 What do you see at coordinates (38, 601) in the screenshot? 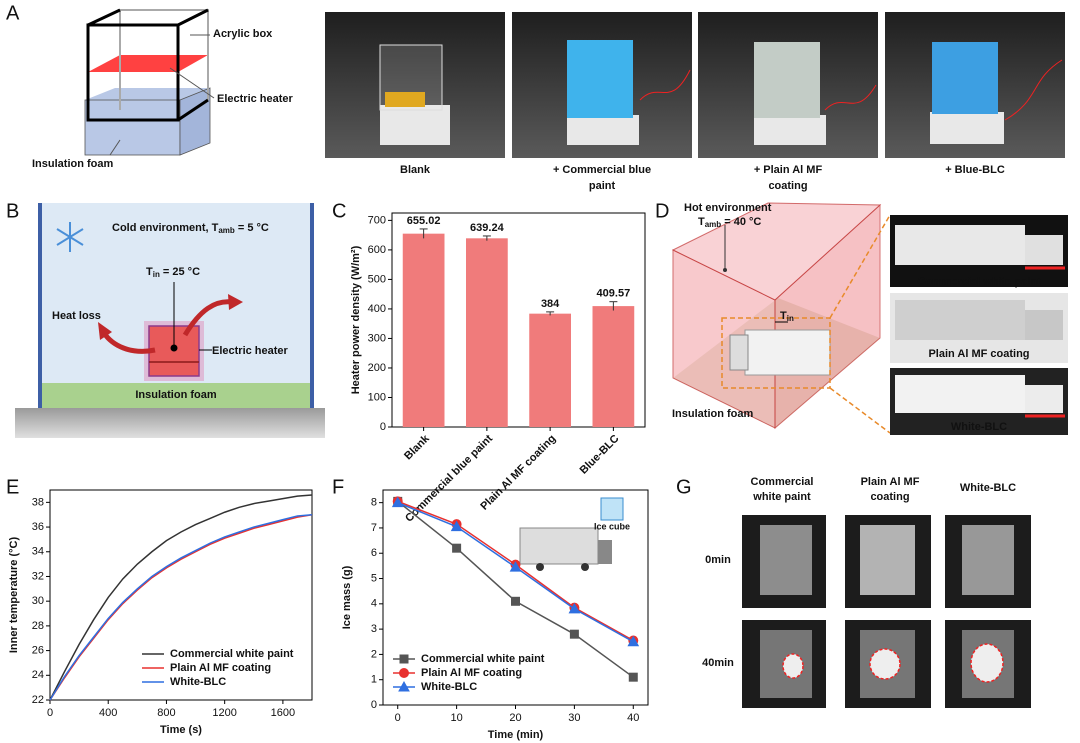
I see `y-tick-label: 30` at bounding box center [38, 601].